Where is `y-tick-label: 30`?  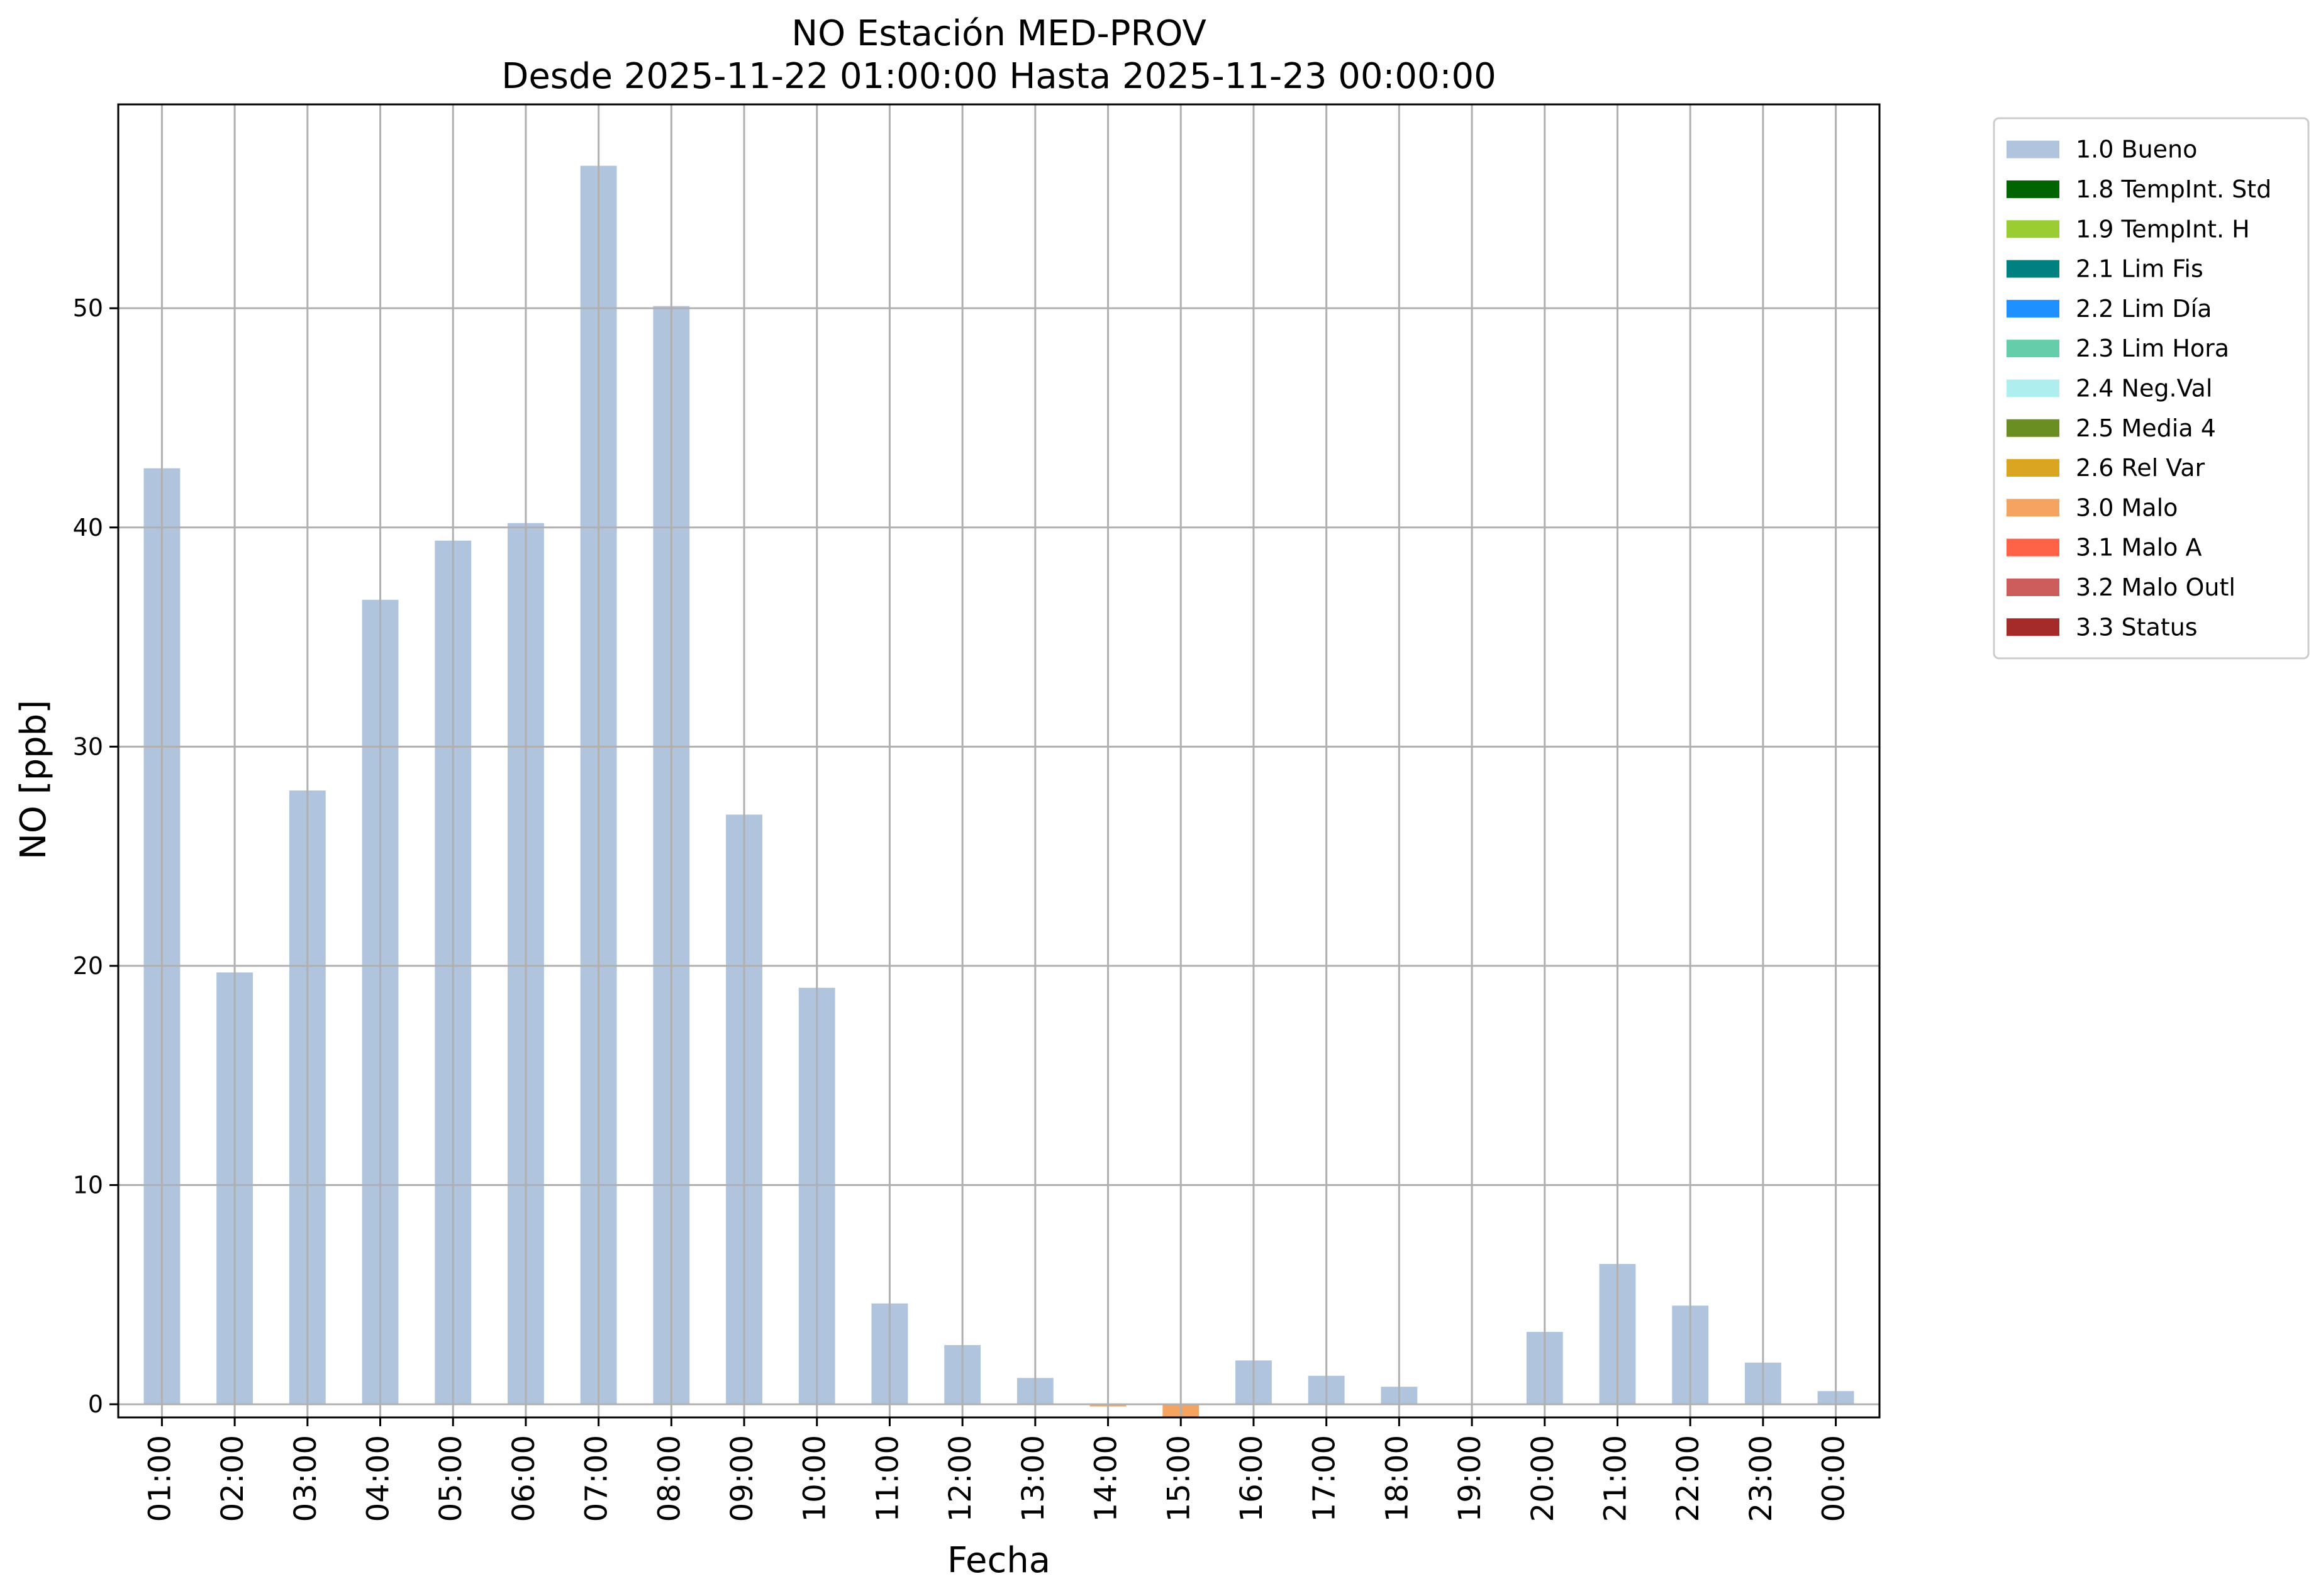
y-tick-label: 30 is located at coordinates (88, 747).